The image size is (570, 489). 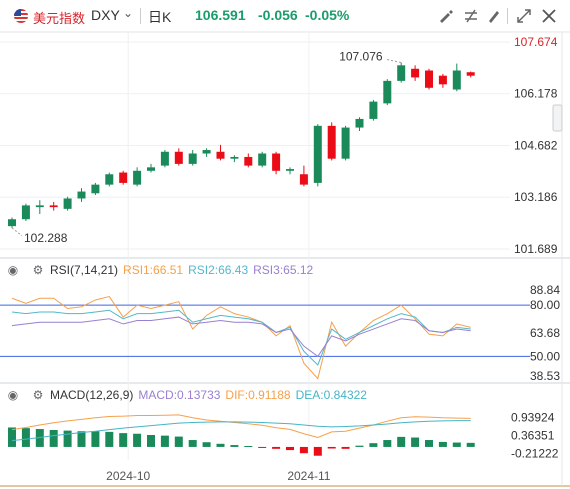 I want to click on chart-header: 美元指数 DXY ⌄ 日K 106.591 -0.056 -0.05%, so click(x=285, y=16).